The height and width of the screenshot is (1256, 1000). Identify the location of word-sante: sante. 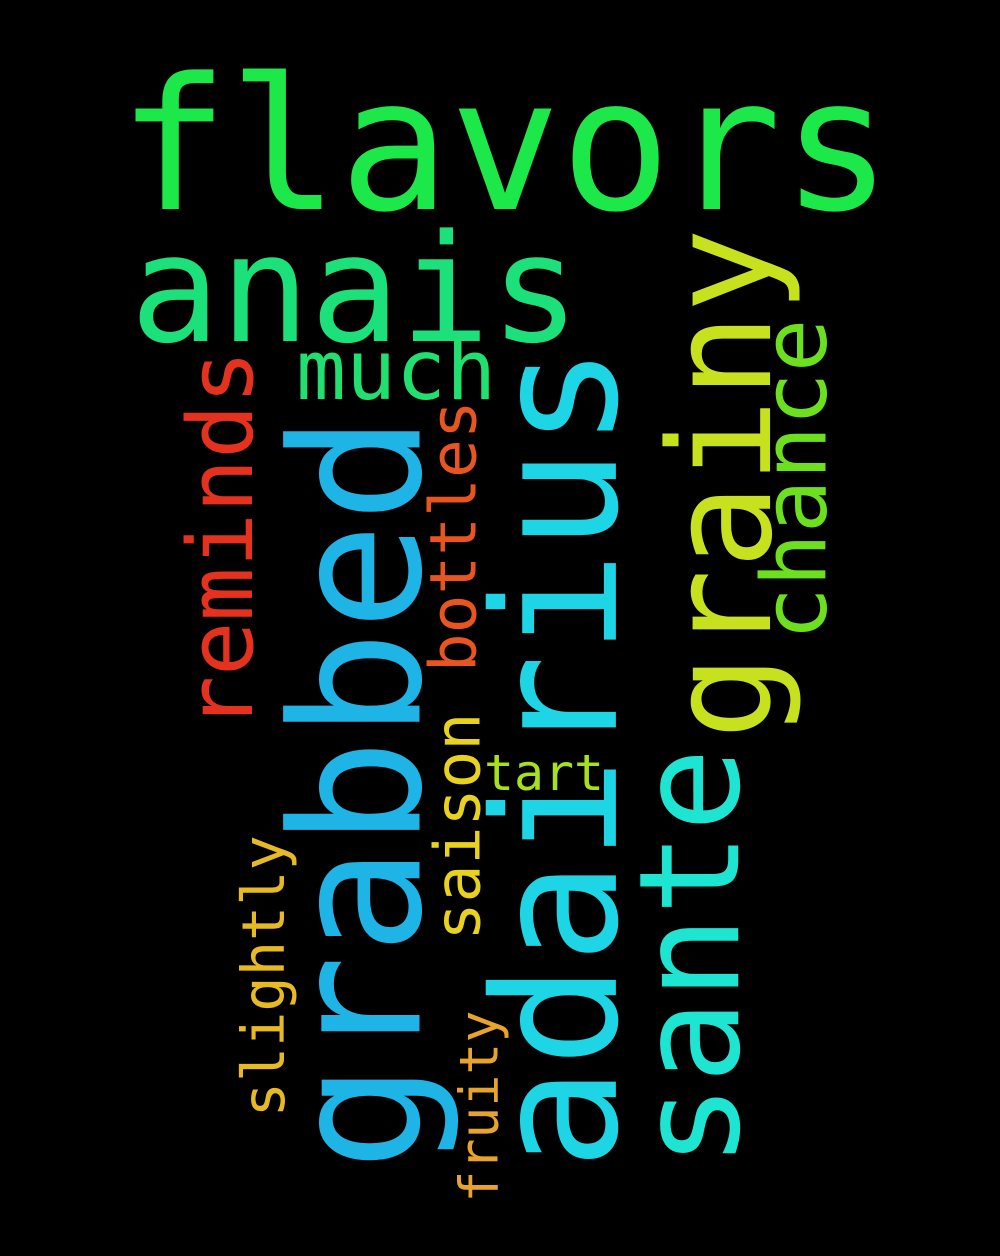
(690, 957).